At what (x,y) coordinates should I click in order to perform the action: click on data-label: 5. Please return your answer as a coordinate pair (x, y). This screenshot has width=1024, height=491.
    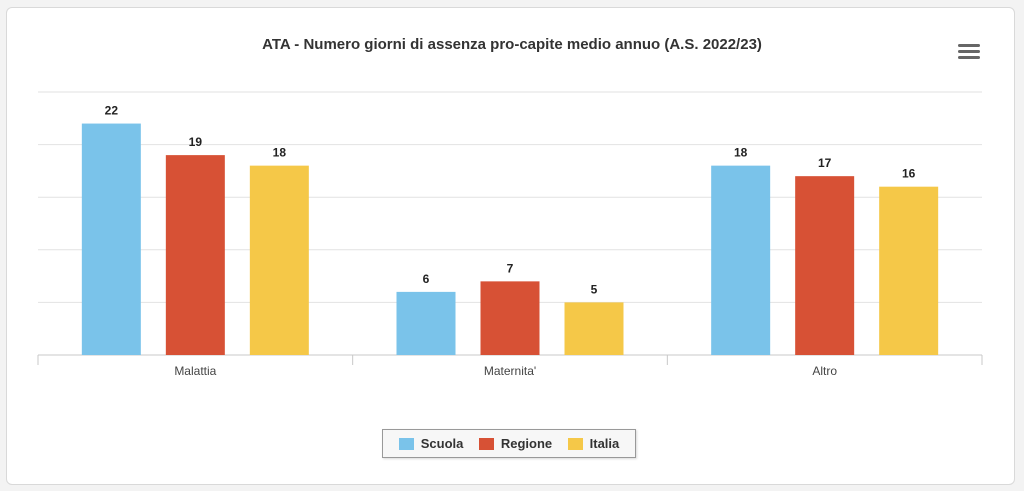
    Looking at the image, I should click on (594, 289).